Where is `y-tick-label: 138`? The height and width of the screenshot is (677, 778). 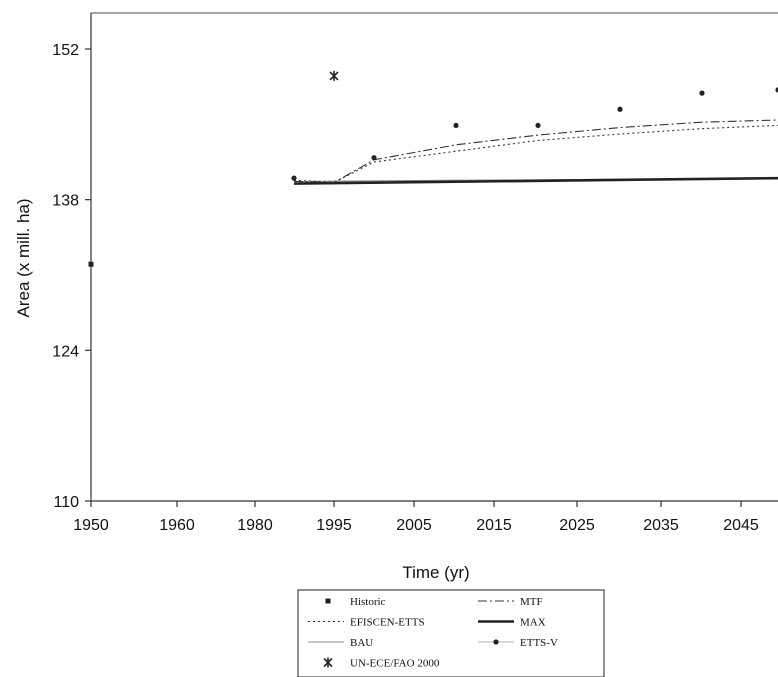 y-tick-label: 138 is located at coordinates (65, 201).